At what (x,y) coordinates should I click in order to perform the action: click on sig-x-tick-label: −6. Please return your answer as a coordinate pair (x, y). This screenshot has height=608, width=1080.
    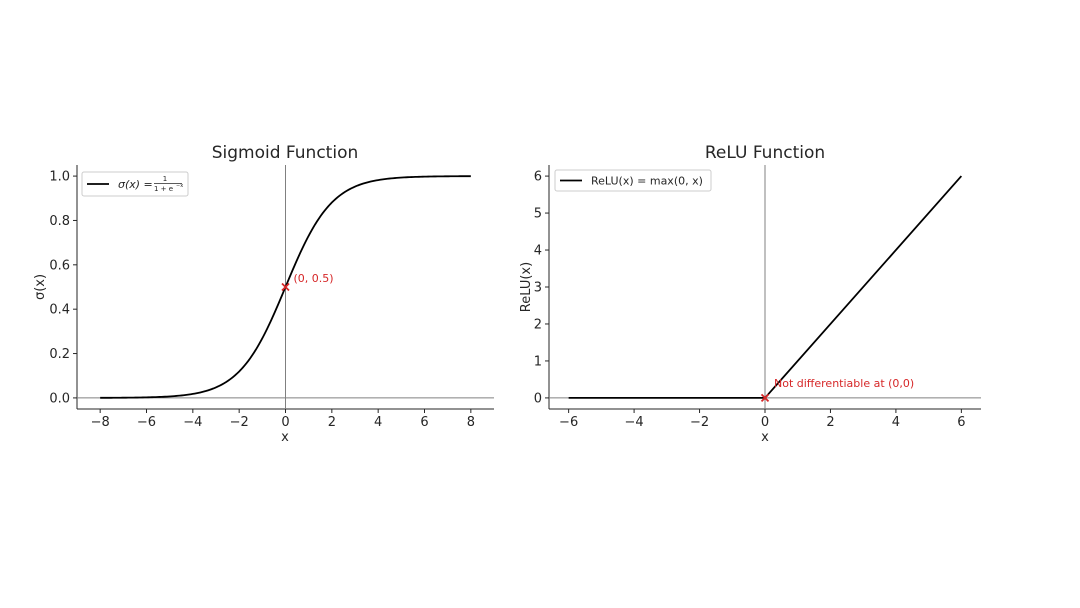
    Looking at the image, I should click on (146, 422).